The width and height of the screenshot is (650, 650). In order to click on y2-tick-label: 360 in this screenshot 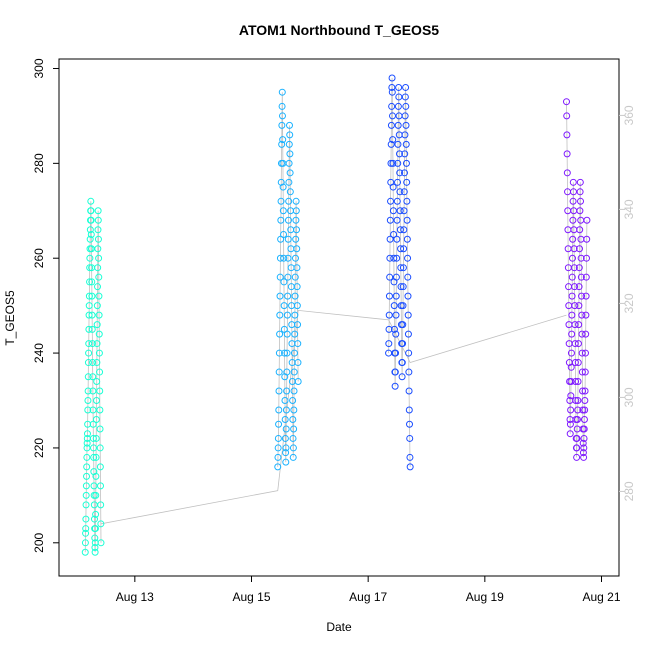, I will do `click(629, 115)`.